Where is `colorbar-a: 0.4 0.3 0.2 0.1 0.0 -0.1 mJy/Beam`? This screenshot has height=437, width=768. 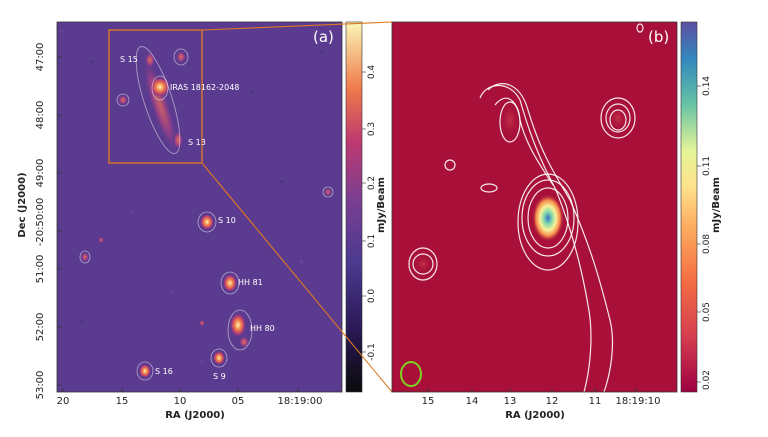 colorbar-a: 0.4 0.3 0.2 0.1 0.0 -0.1 mJy/Beam is located at coordinates (366, 207).